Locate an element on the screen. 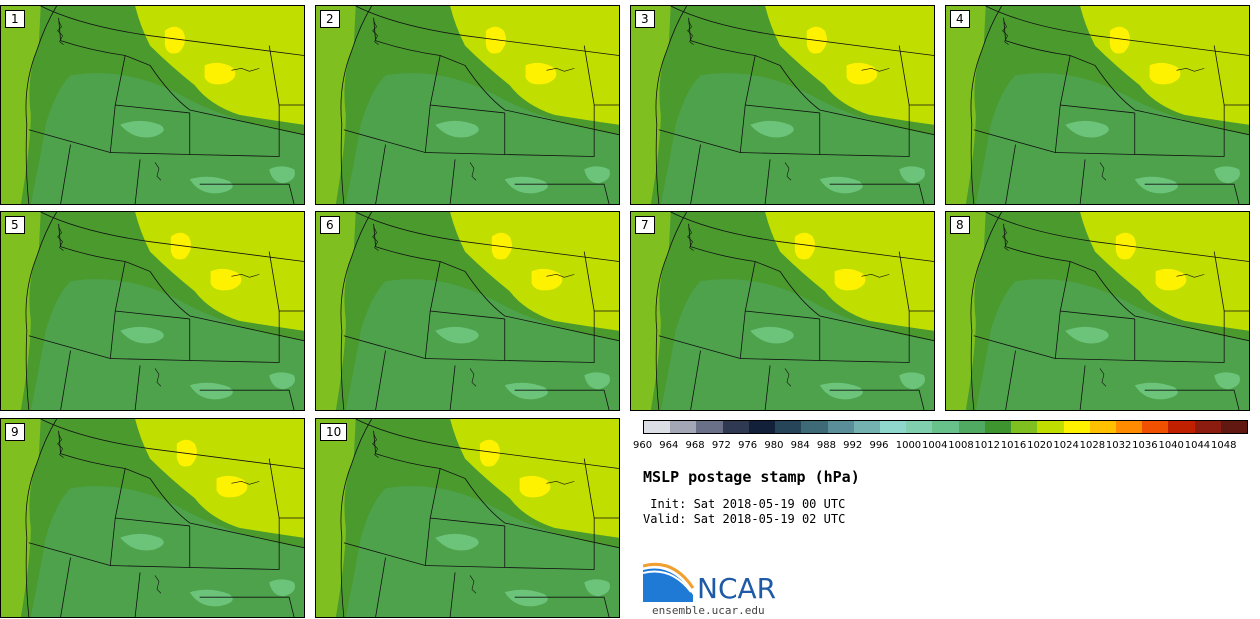 This screenshot has height=619, width=1260. colorbar-tick-label: 1024 is located at coordinates (1066, 445).